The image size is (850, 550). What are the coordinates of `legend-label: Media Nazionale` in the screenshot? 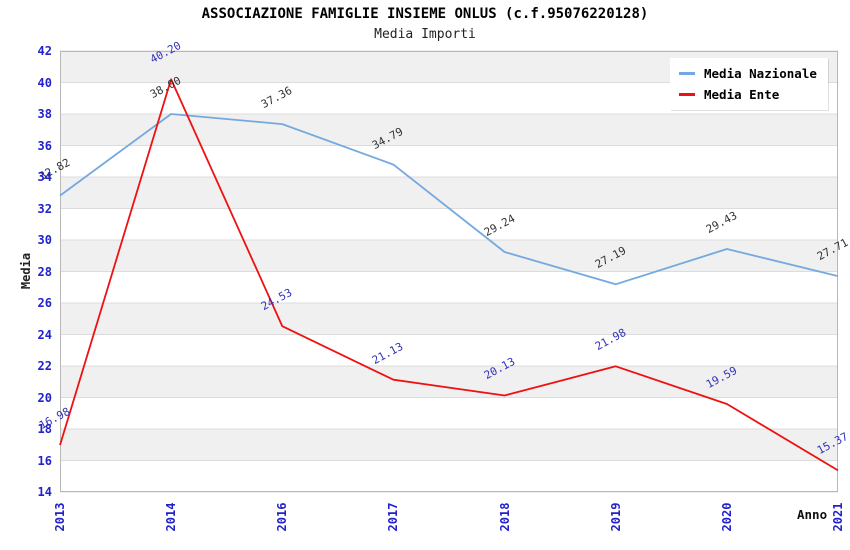 It's located at (760, 73).